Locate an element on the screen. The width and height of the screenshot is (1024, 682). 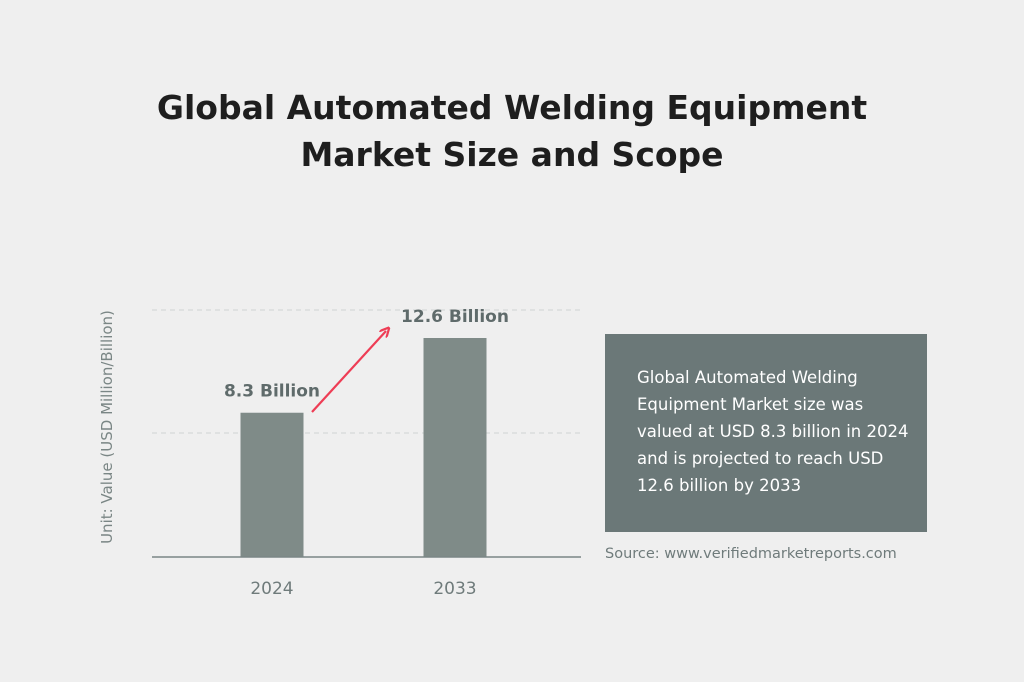
chart-title-line1: Global Automated Welding Equipment is located at coordinates (512, 107).